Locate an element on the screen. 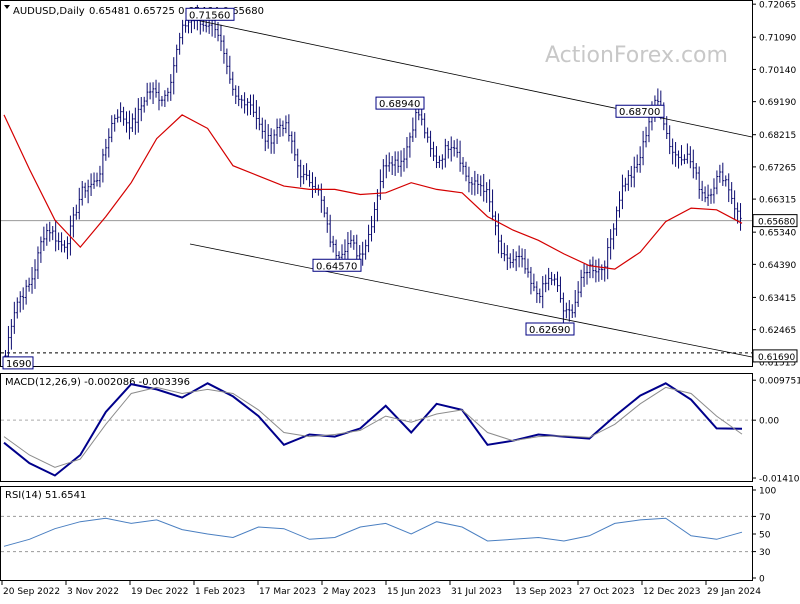 Image resolution: width=800 pixels, height=604 pixels. price-tick-label: 0.69190 is located at coordinates (777, 103).